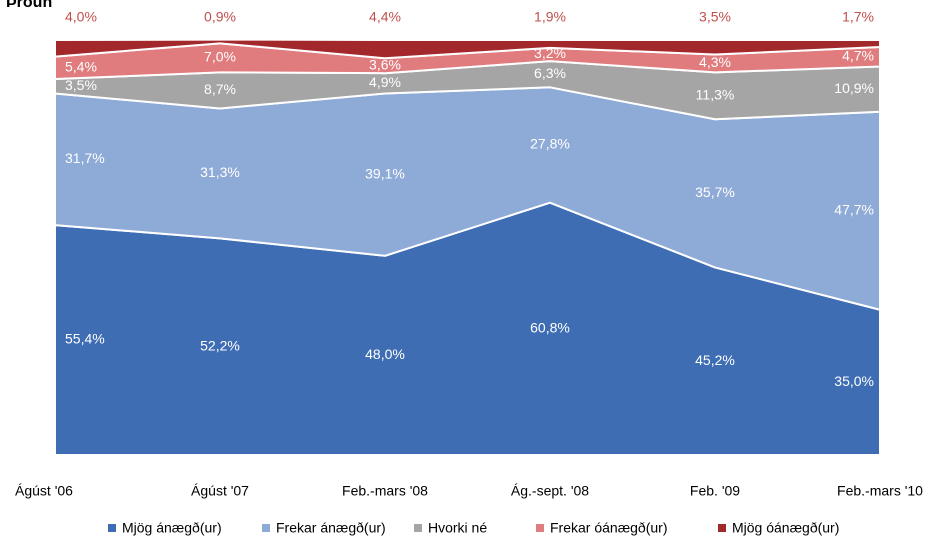 The width and height of the screenshot is (947, 549). Describe the element at coordinates (220, 89) in the screenshot. I see `data-label: 8,7%` at that location.